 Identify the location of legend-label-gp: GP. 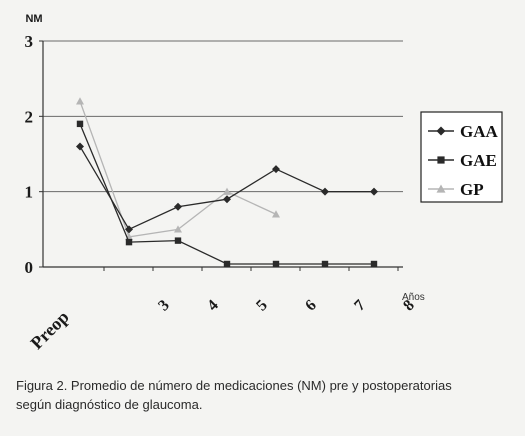
(472, 189).